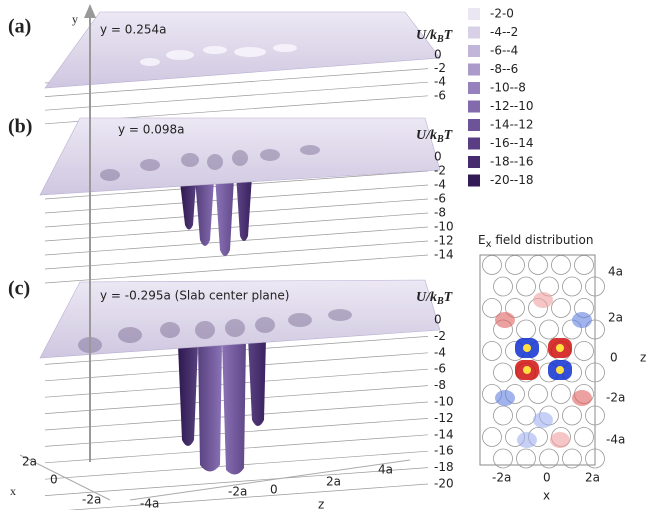 The image size is (666, 510). What do you see at coordinates (75, 19) in the screenshot?
I see `y-axis-label: y` at bounding box center [75, 19].